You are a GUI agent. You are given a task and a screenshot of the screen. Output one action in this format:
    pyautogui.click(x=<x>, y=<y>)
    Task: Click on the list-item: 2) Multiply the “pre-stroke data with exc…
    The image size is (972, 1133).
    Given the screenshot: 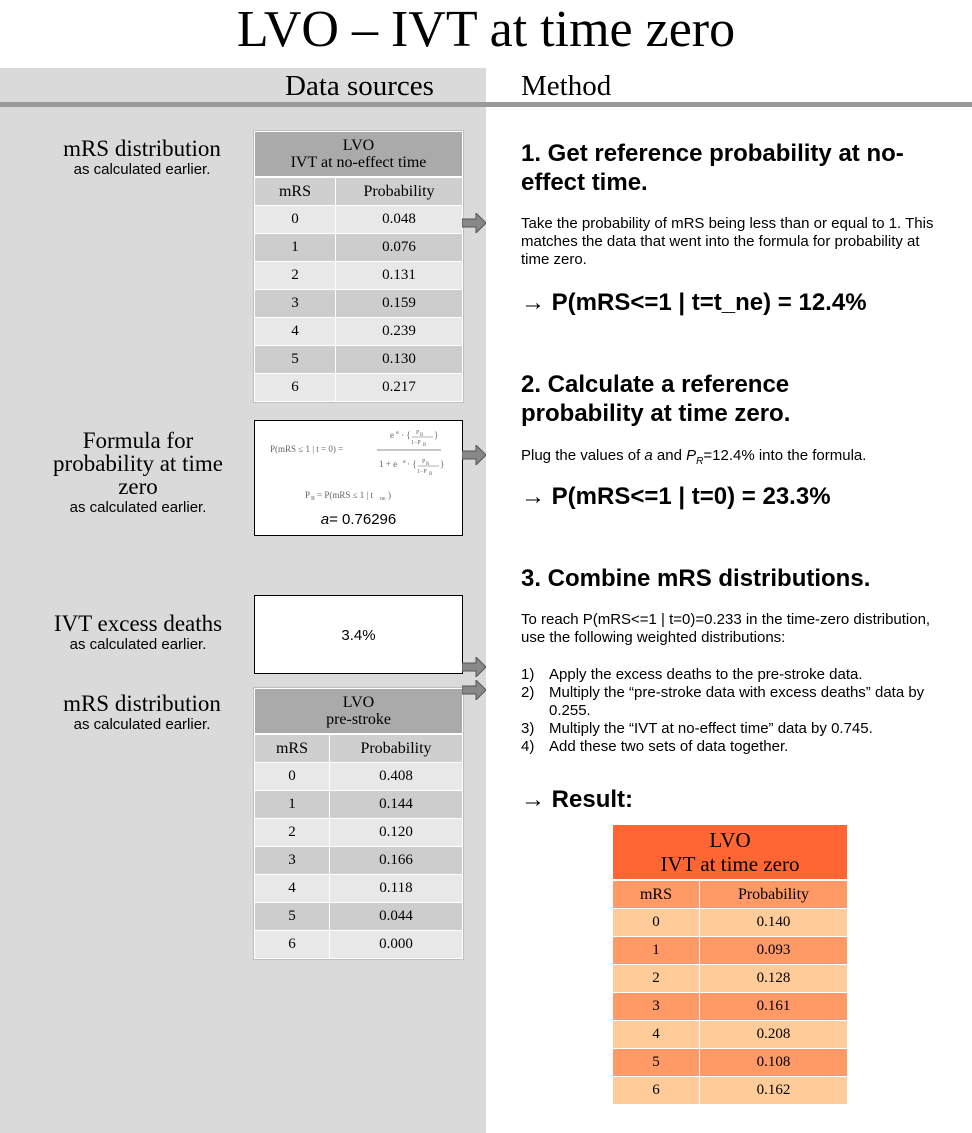 What is the action you would take?
    pyautogui.click(x=733, y=702)
    